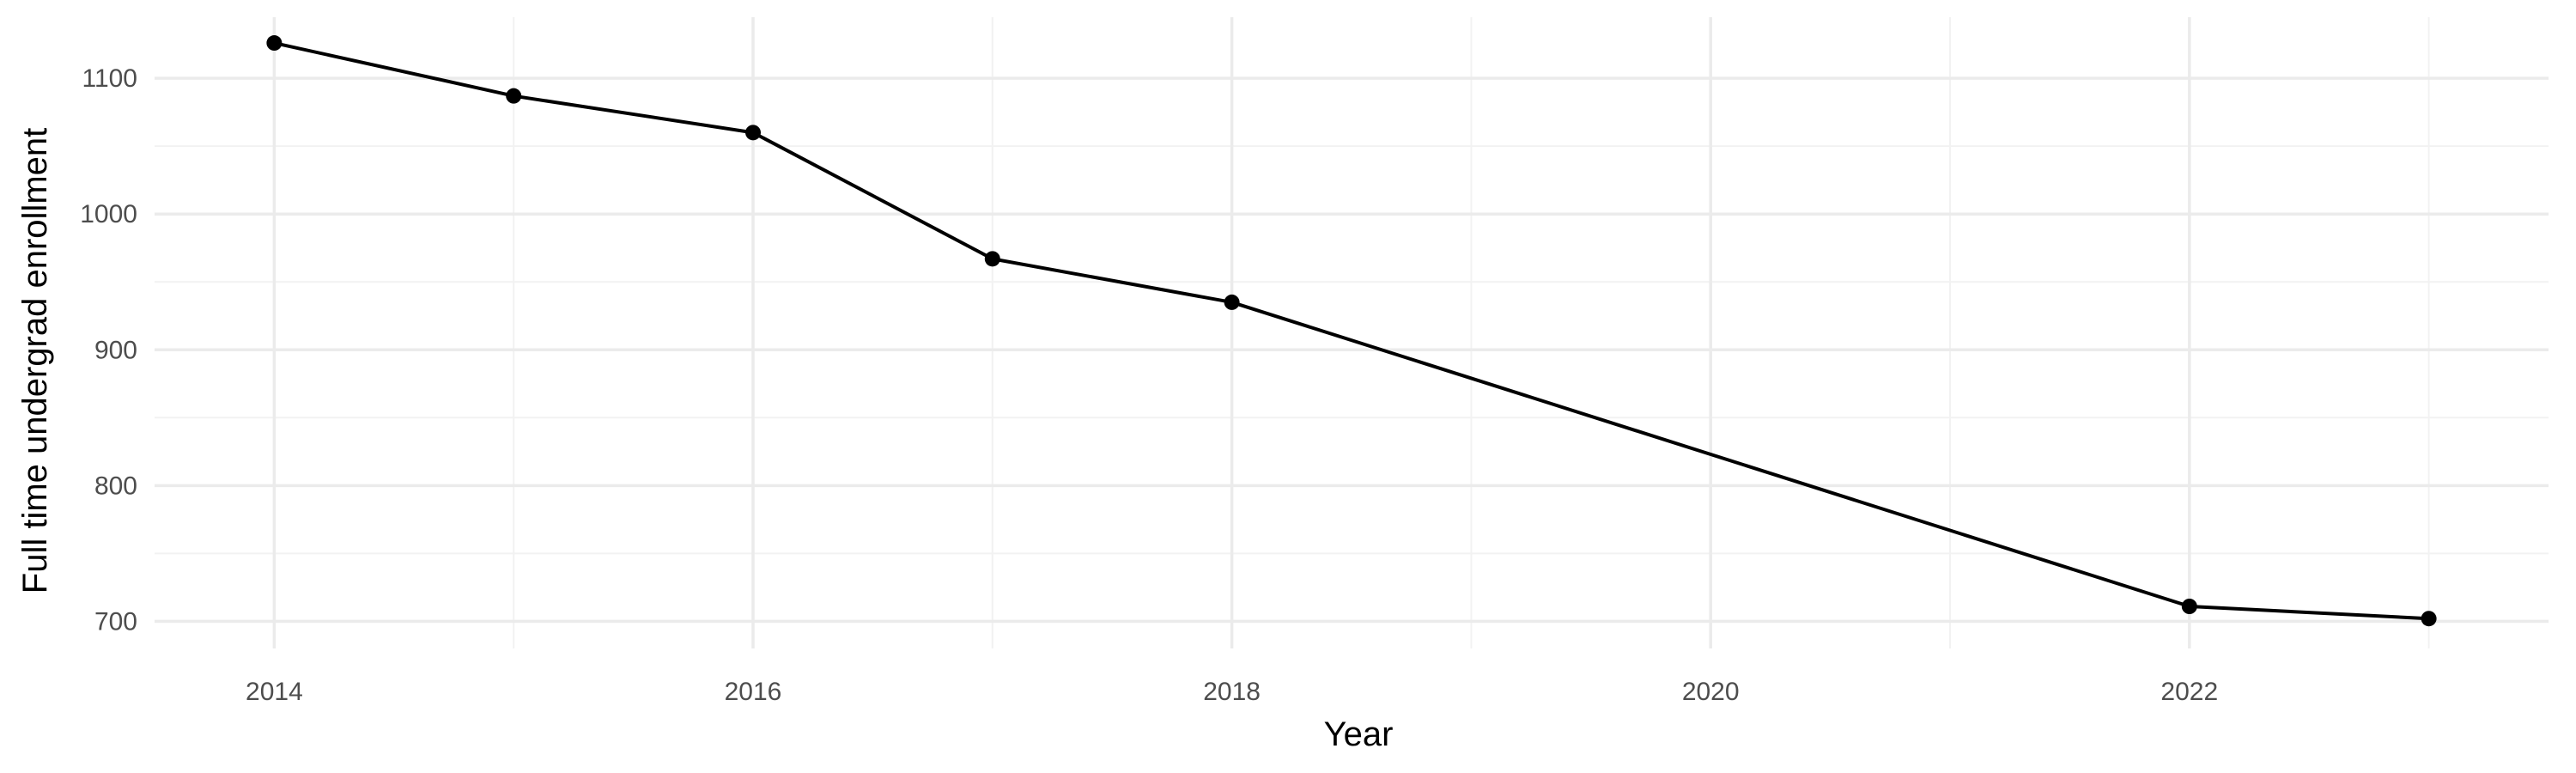 This screenshot has width=2576, height=773. I want to click on x-axis-title: Year, so click(1359, 734).